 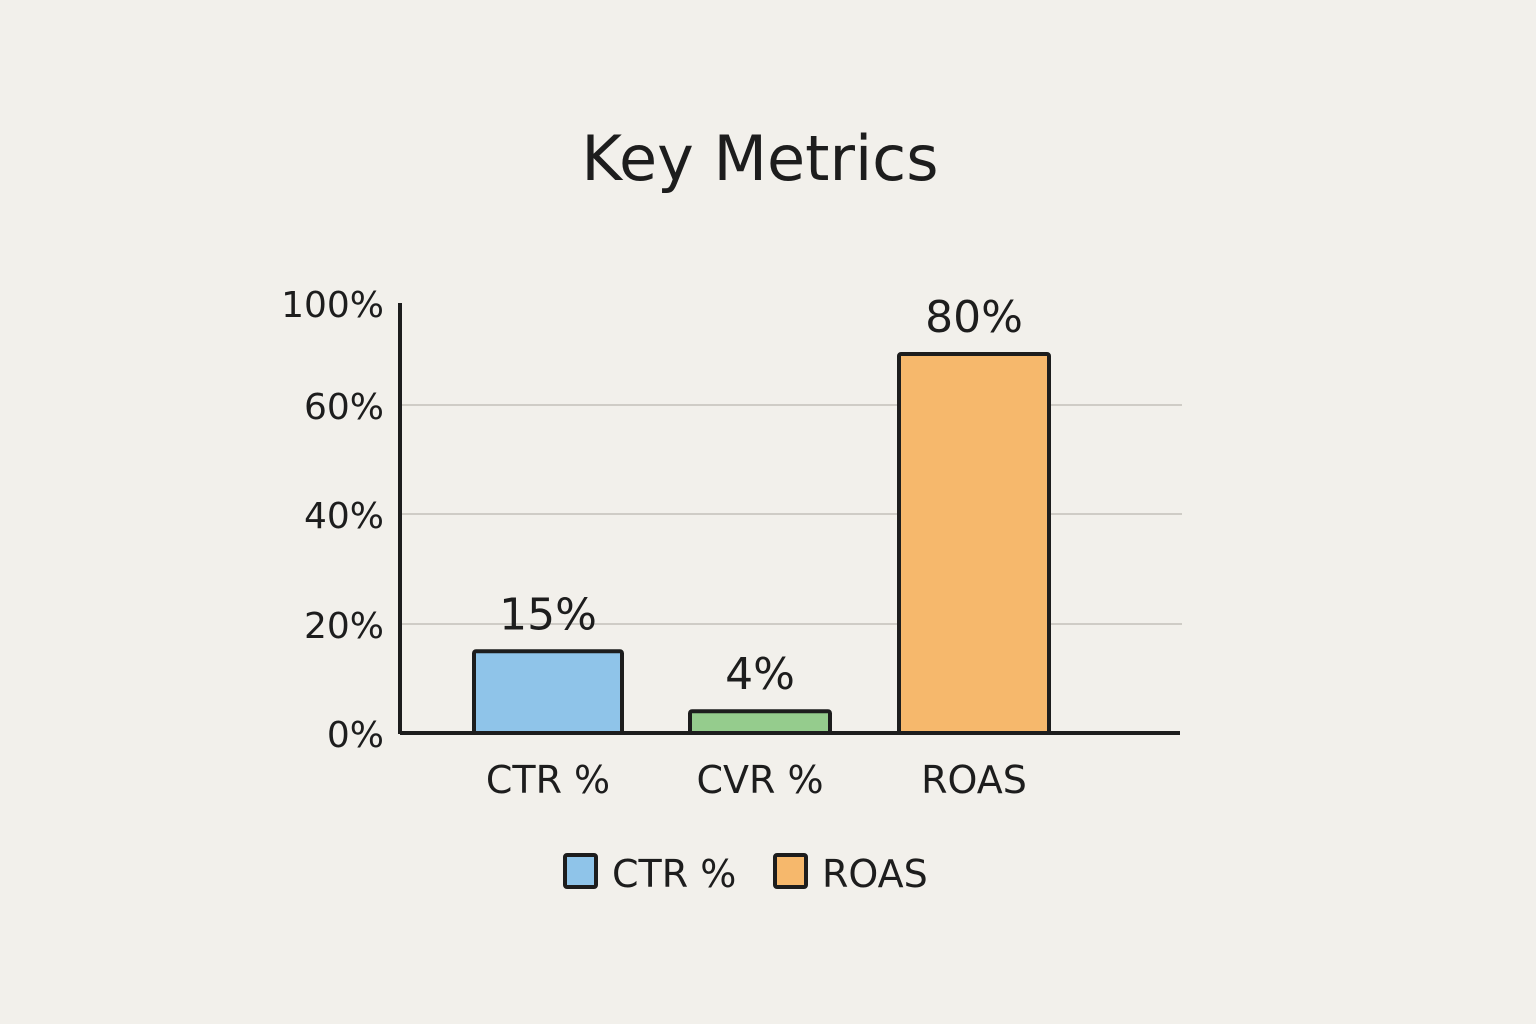 What do you see at coordinates (760, 674) in the screenshot?
I see `data-label: 4%` at bounding box center [760, 674].